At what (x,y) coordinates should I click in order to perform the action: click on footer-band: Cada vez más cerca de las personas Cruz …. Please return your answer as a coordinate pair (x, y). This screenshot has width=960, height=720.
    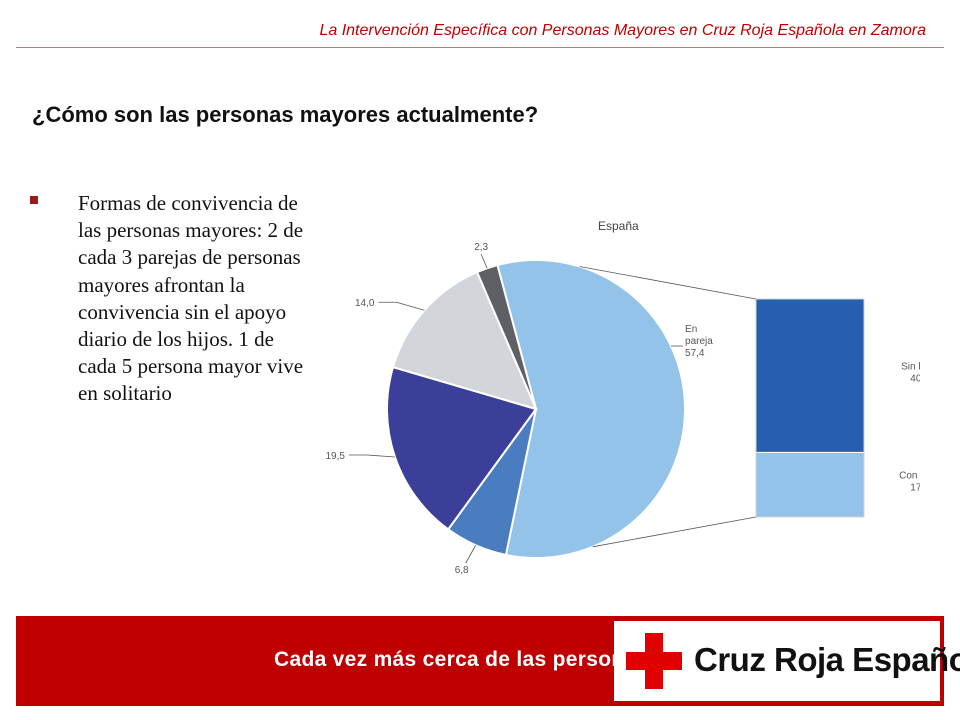
    Looking at the image, I should click on (488, 661).